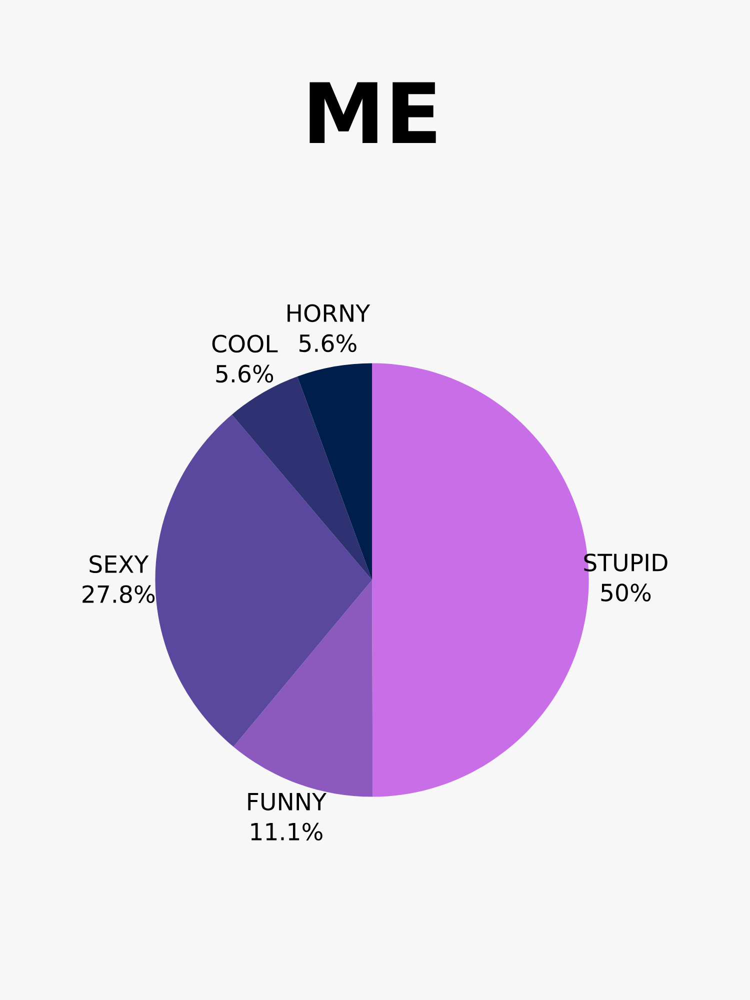  I want to click on slice-label: COOL, so click(245, 343).